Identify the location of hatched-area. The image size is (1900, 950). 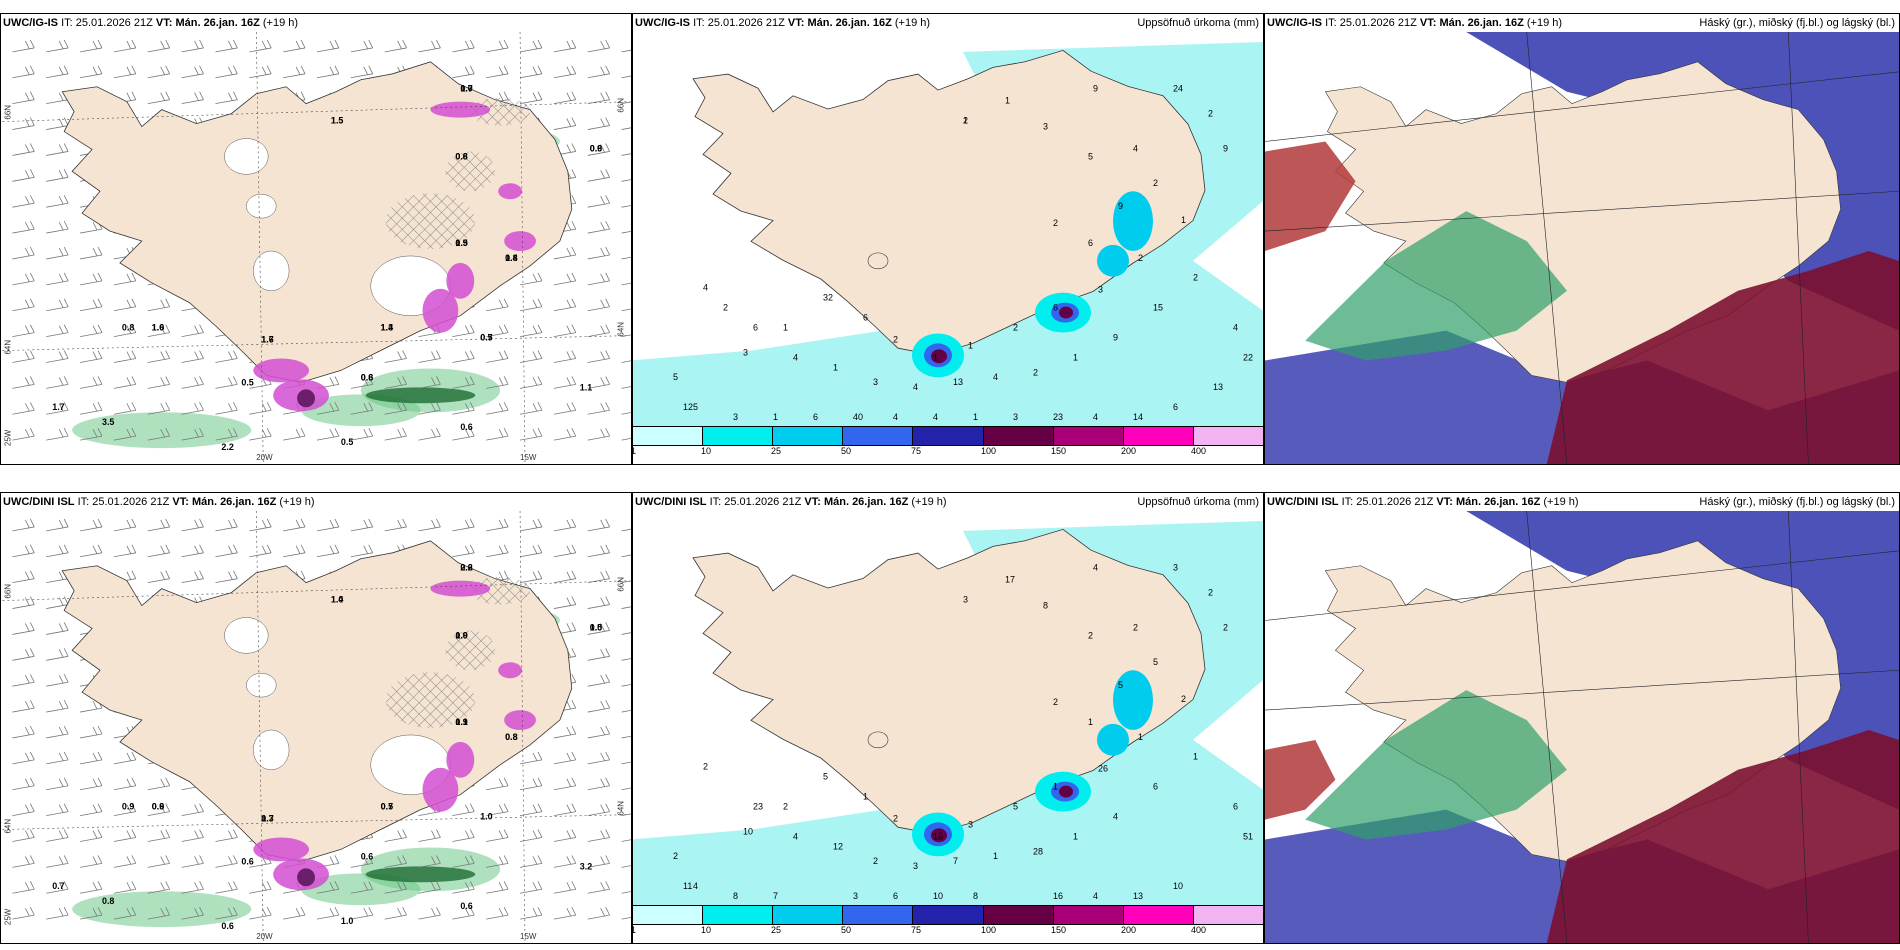
(470, 171).